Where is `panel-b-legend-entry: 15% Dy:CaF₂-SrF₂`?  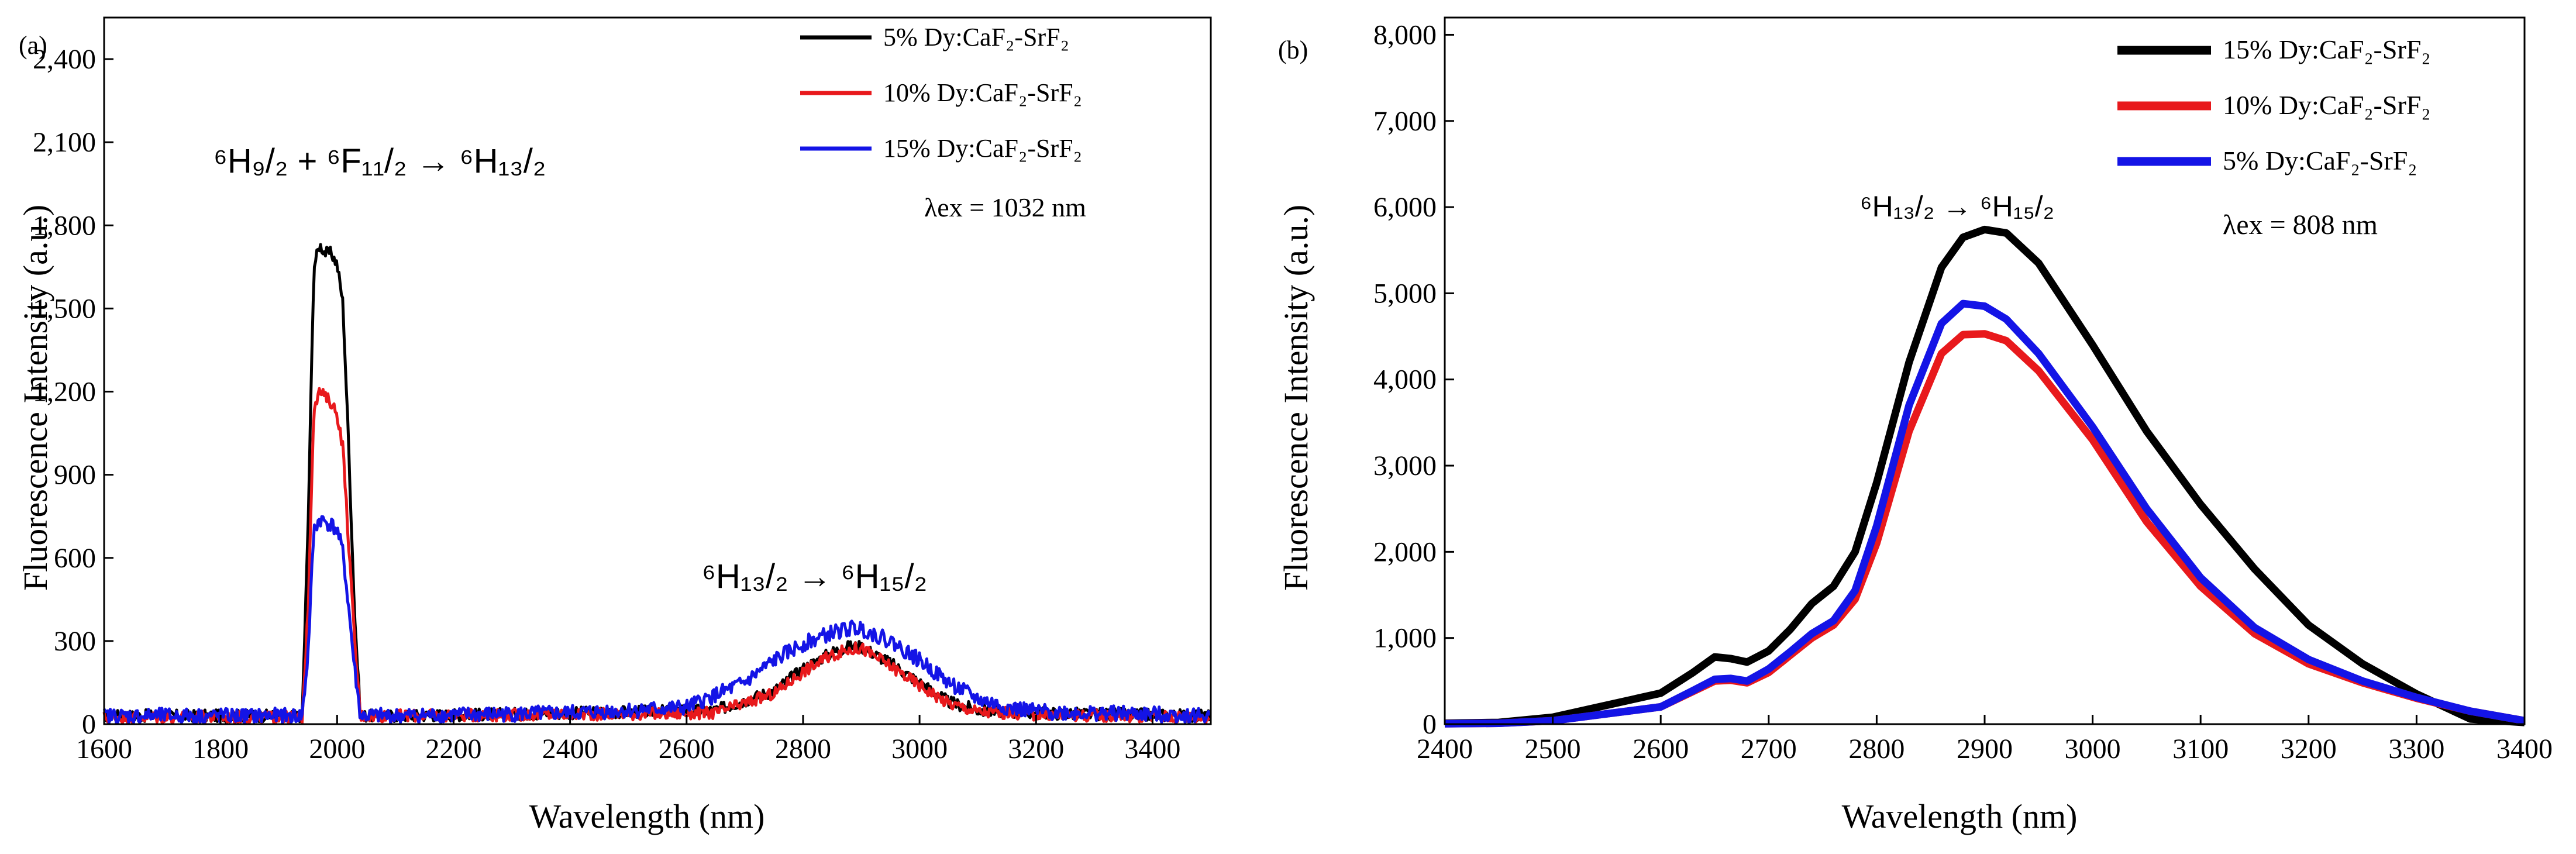
panel-b-legend-entry: 15% Dy:CaF₂-SrF₂ is located at coordinates (2326, 49).